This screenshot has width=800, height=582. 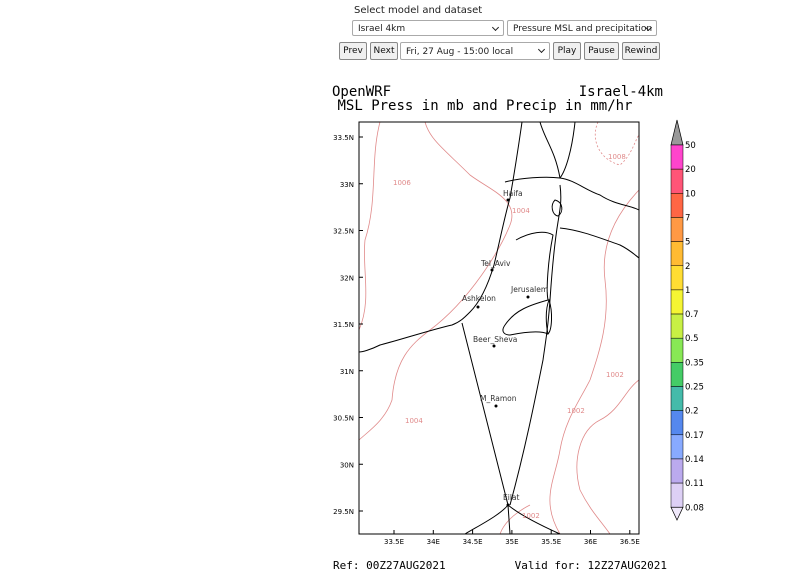 I want to click on next-button: Next, so click(x=384, y=51).